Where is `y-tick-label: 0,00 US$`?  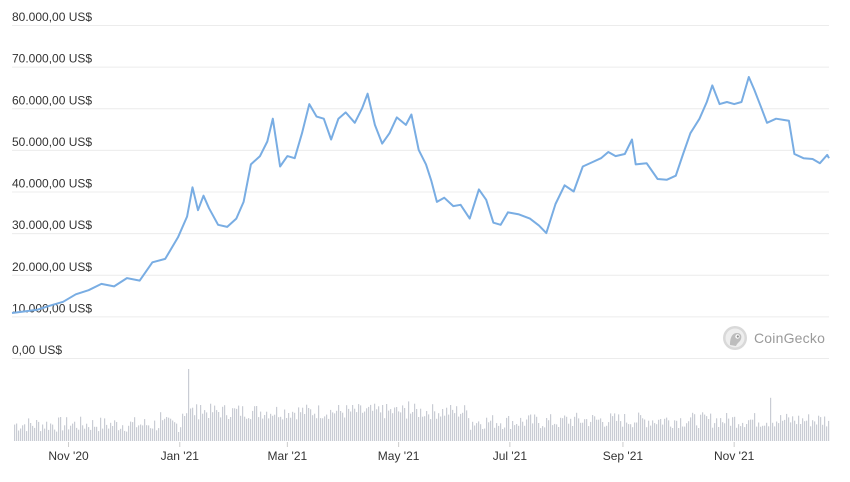 y-tick-label: 0,00 US$ is located at coordinates (37, 350).